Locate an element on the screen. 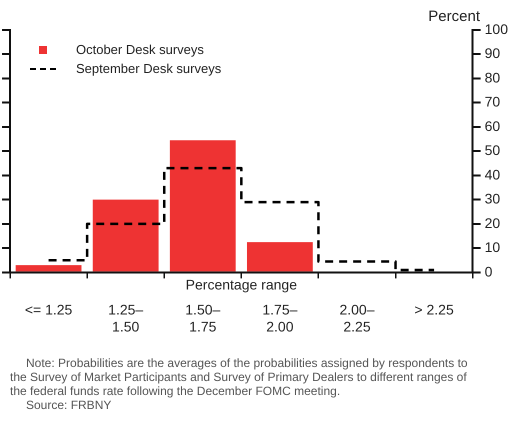  y-tick-label: 90 is located at coordinates (492, 53).